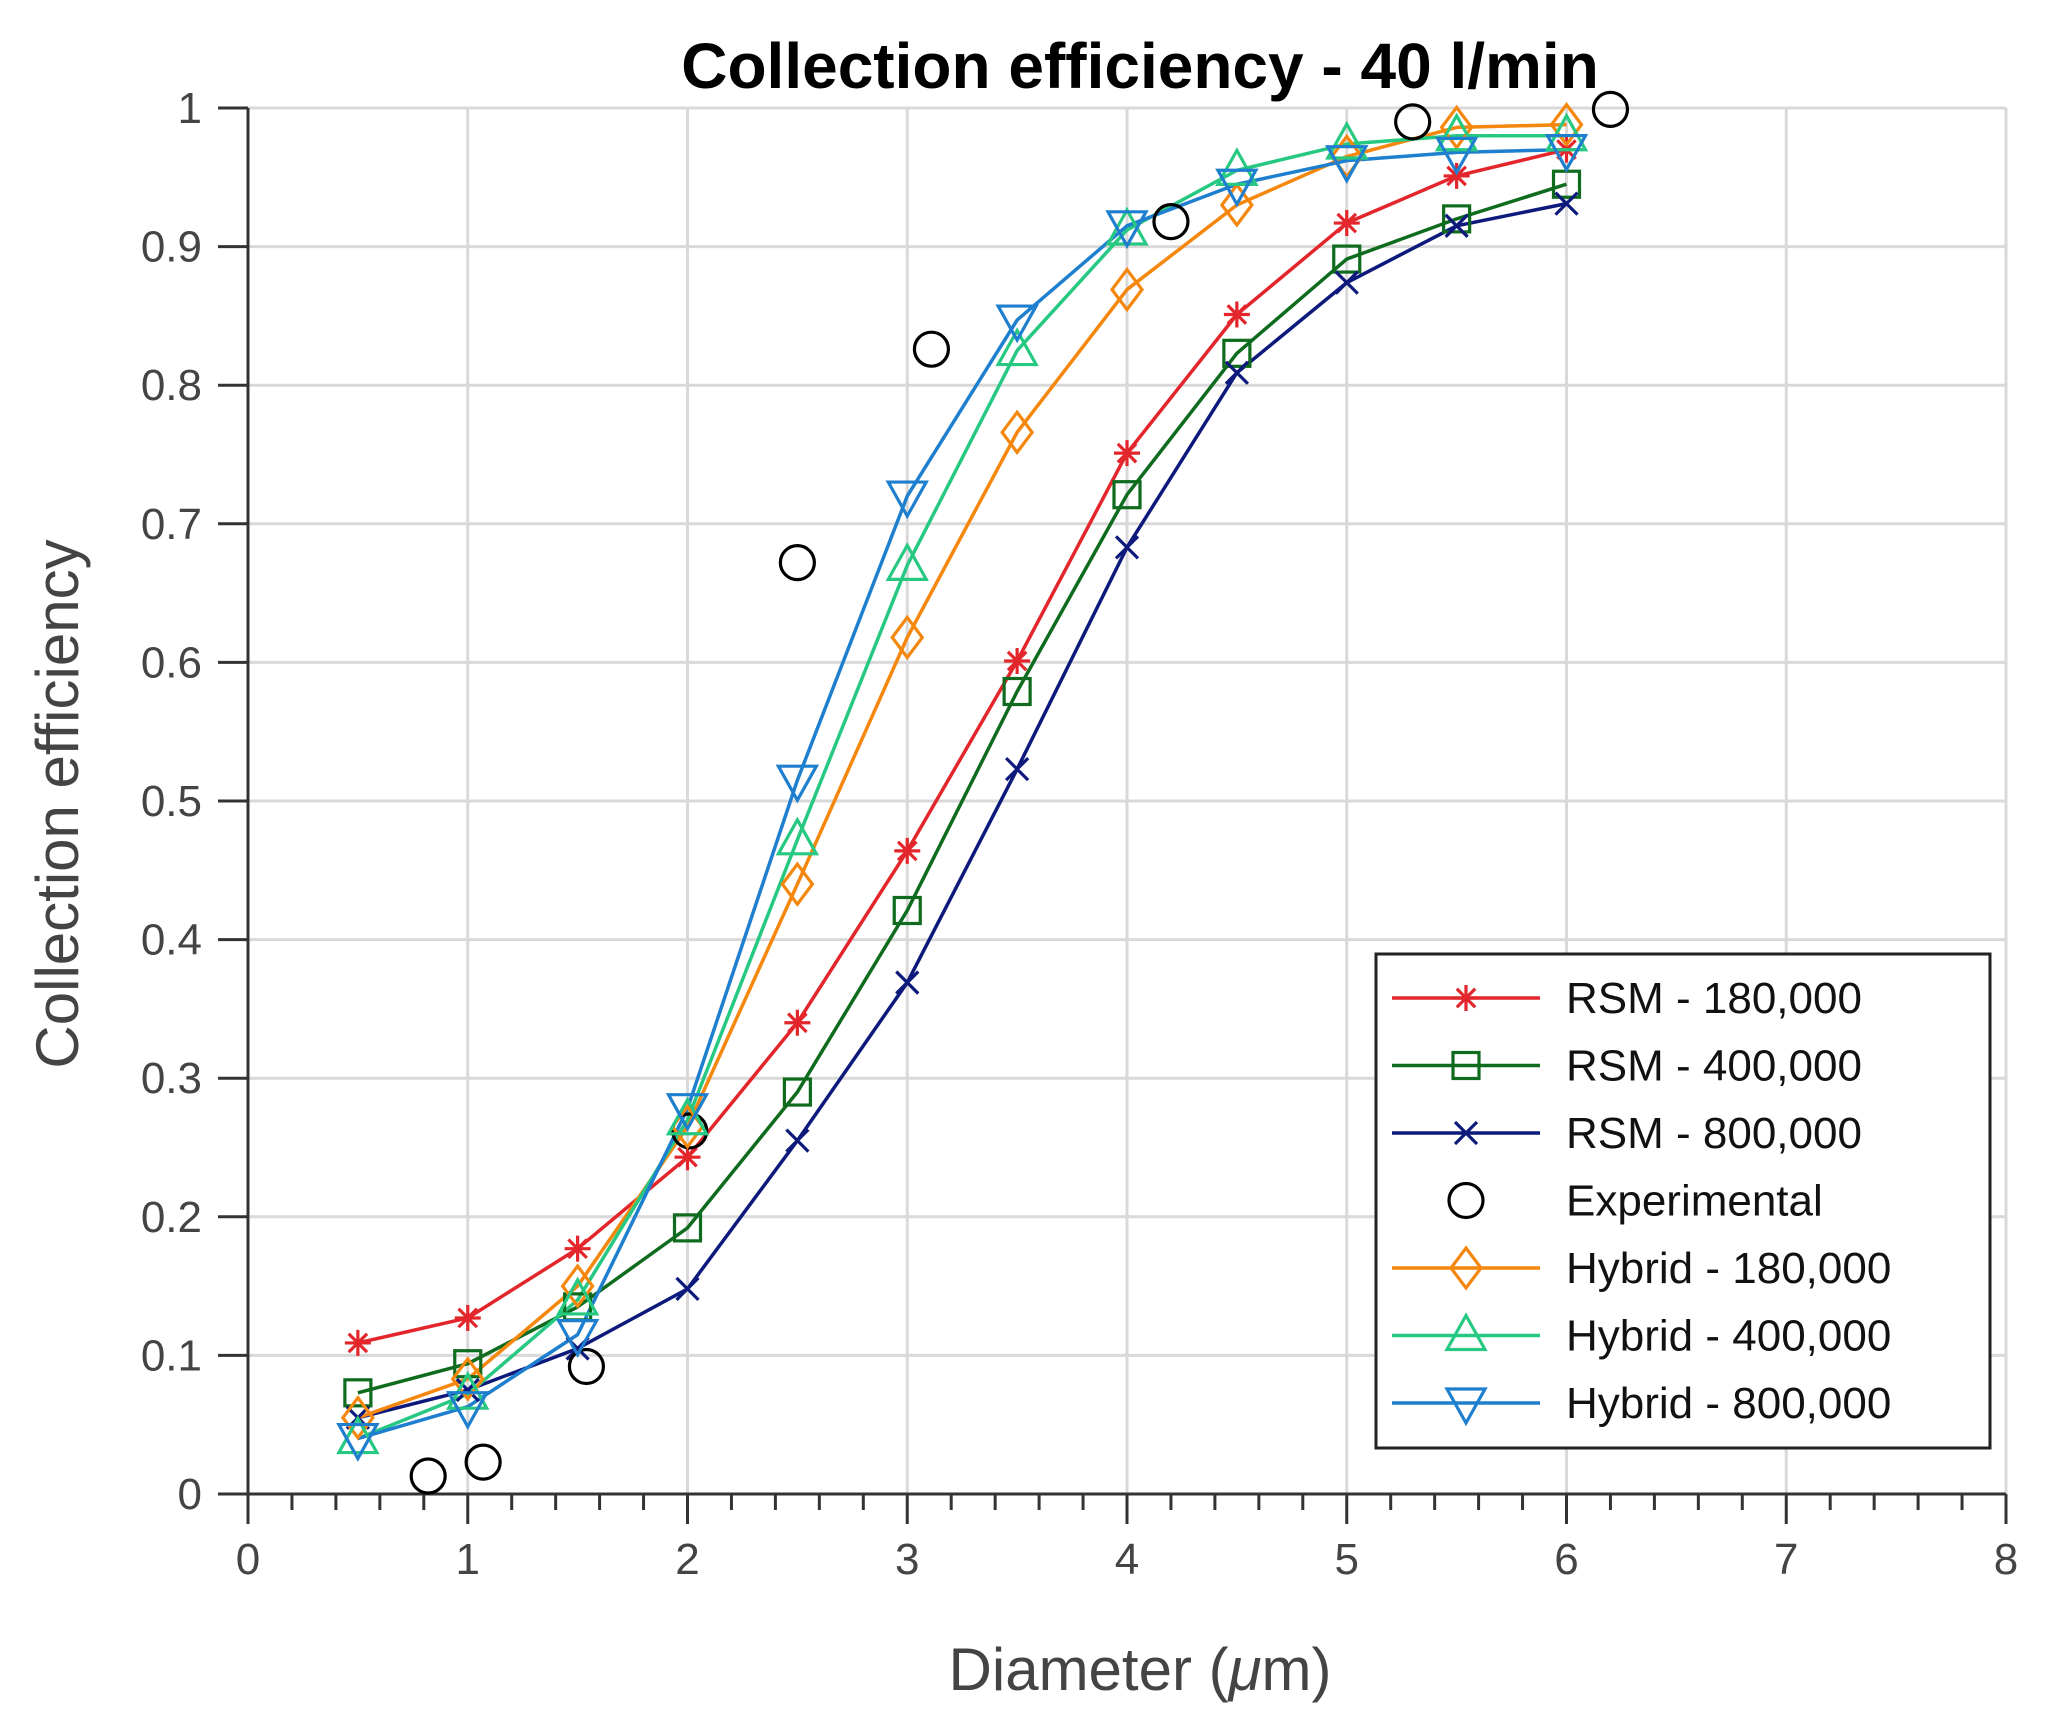  I want to click on legend-box, so click(1683, 1201).